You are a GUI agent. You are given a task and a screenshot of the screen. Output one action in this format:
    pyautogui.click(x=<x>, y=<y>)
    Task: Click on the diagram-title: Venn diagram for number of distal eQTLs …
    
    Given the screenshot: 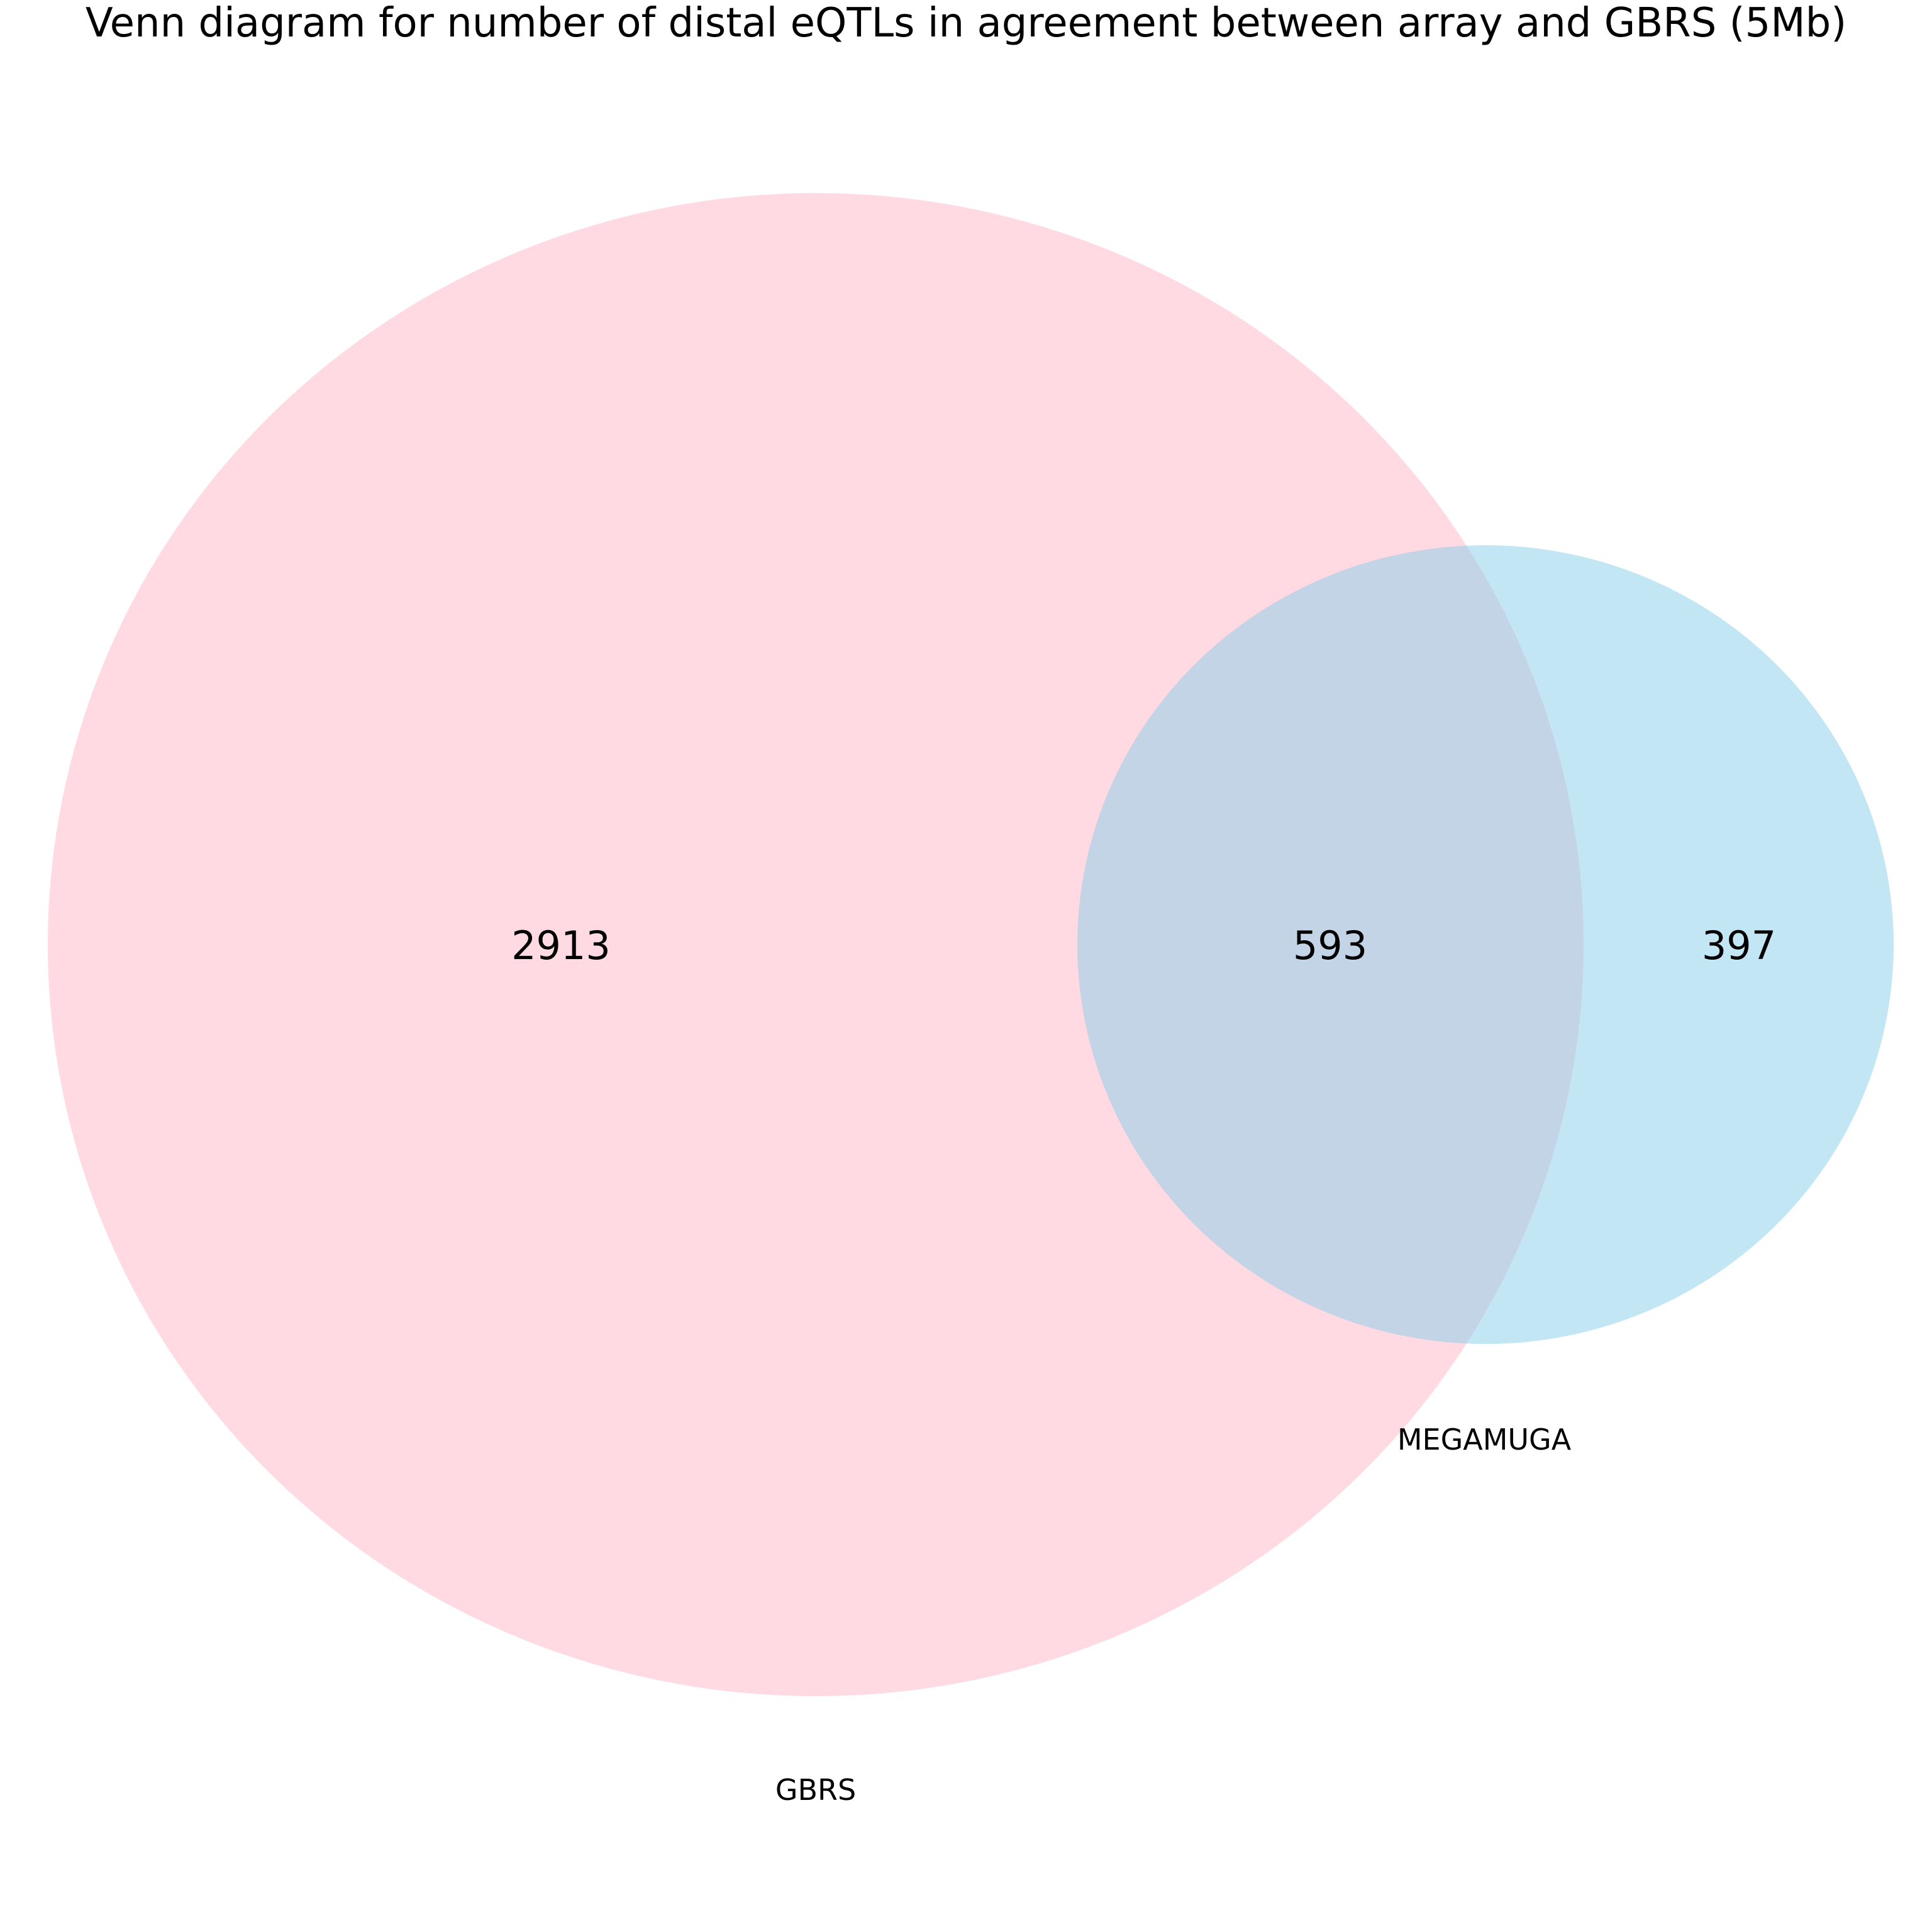 What is the action you would take?
    pyautogui.click(x=966, y=23)
    